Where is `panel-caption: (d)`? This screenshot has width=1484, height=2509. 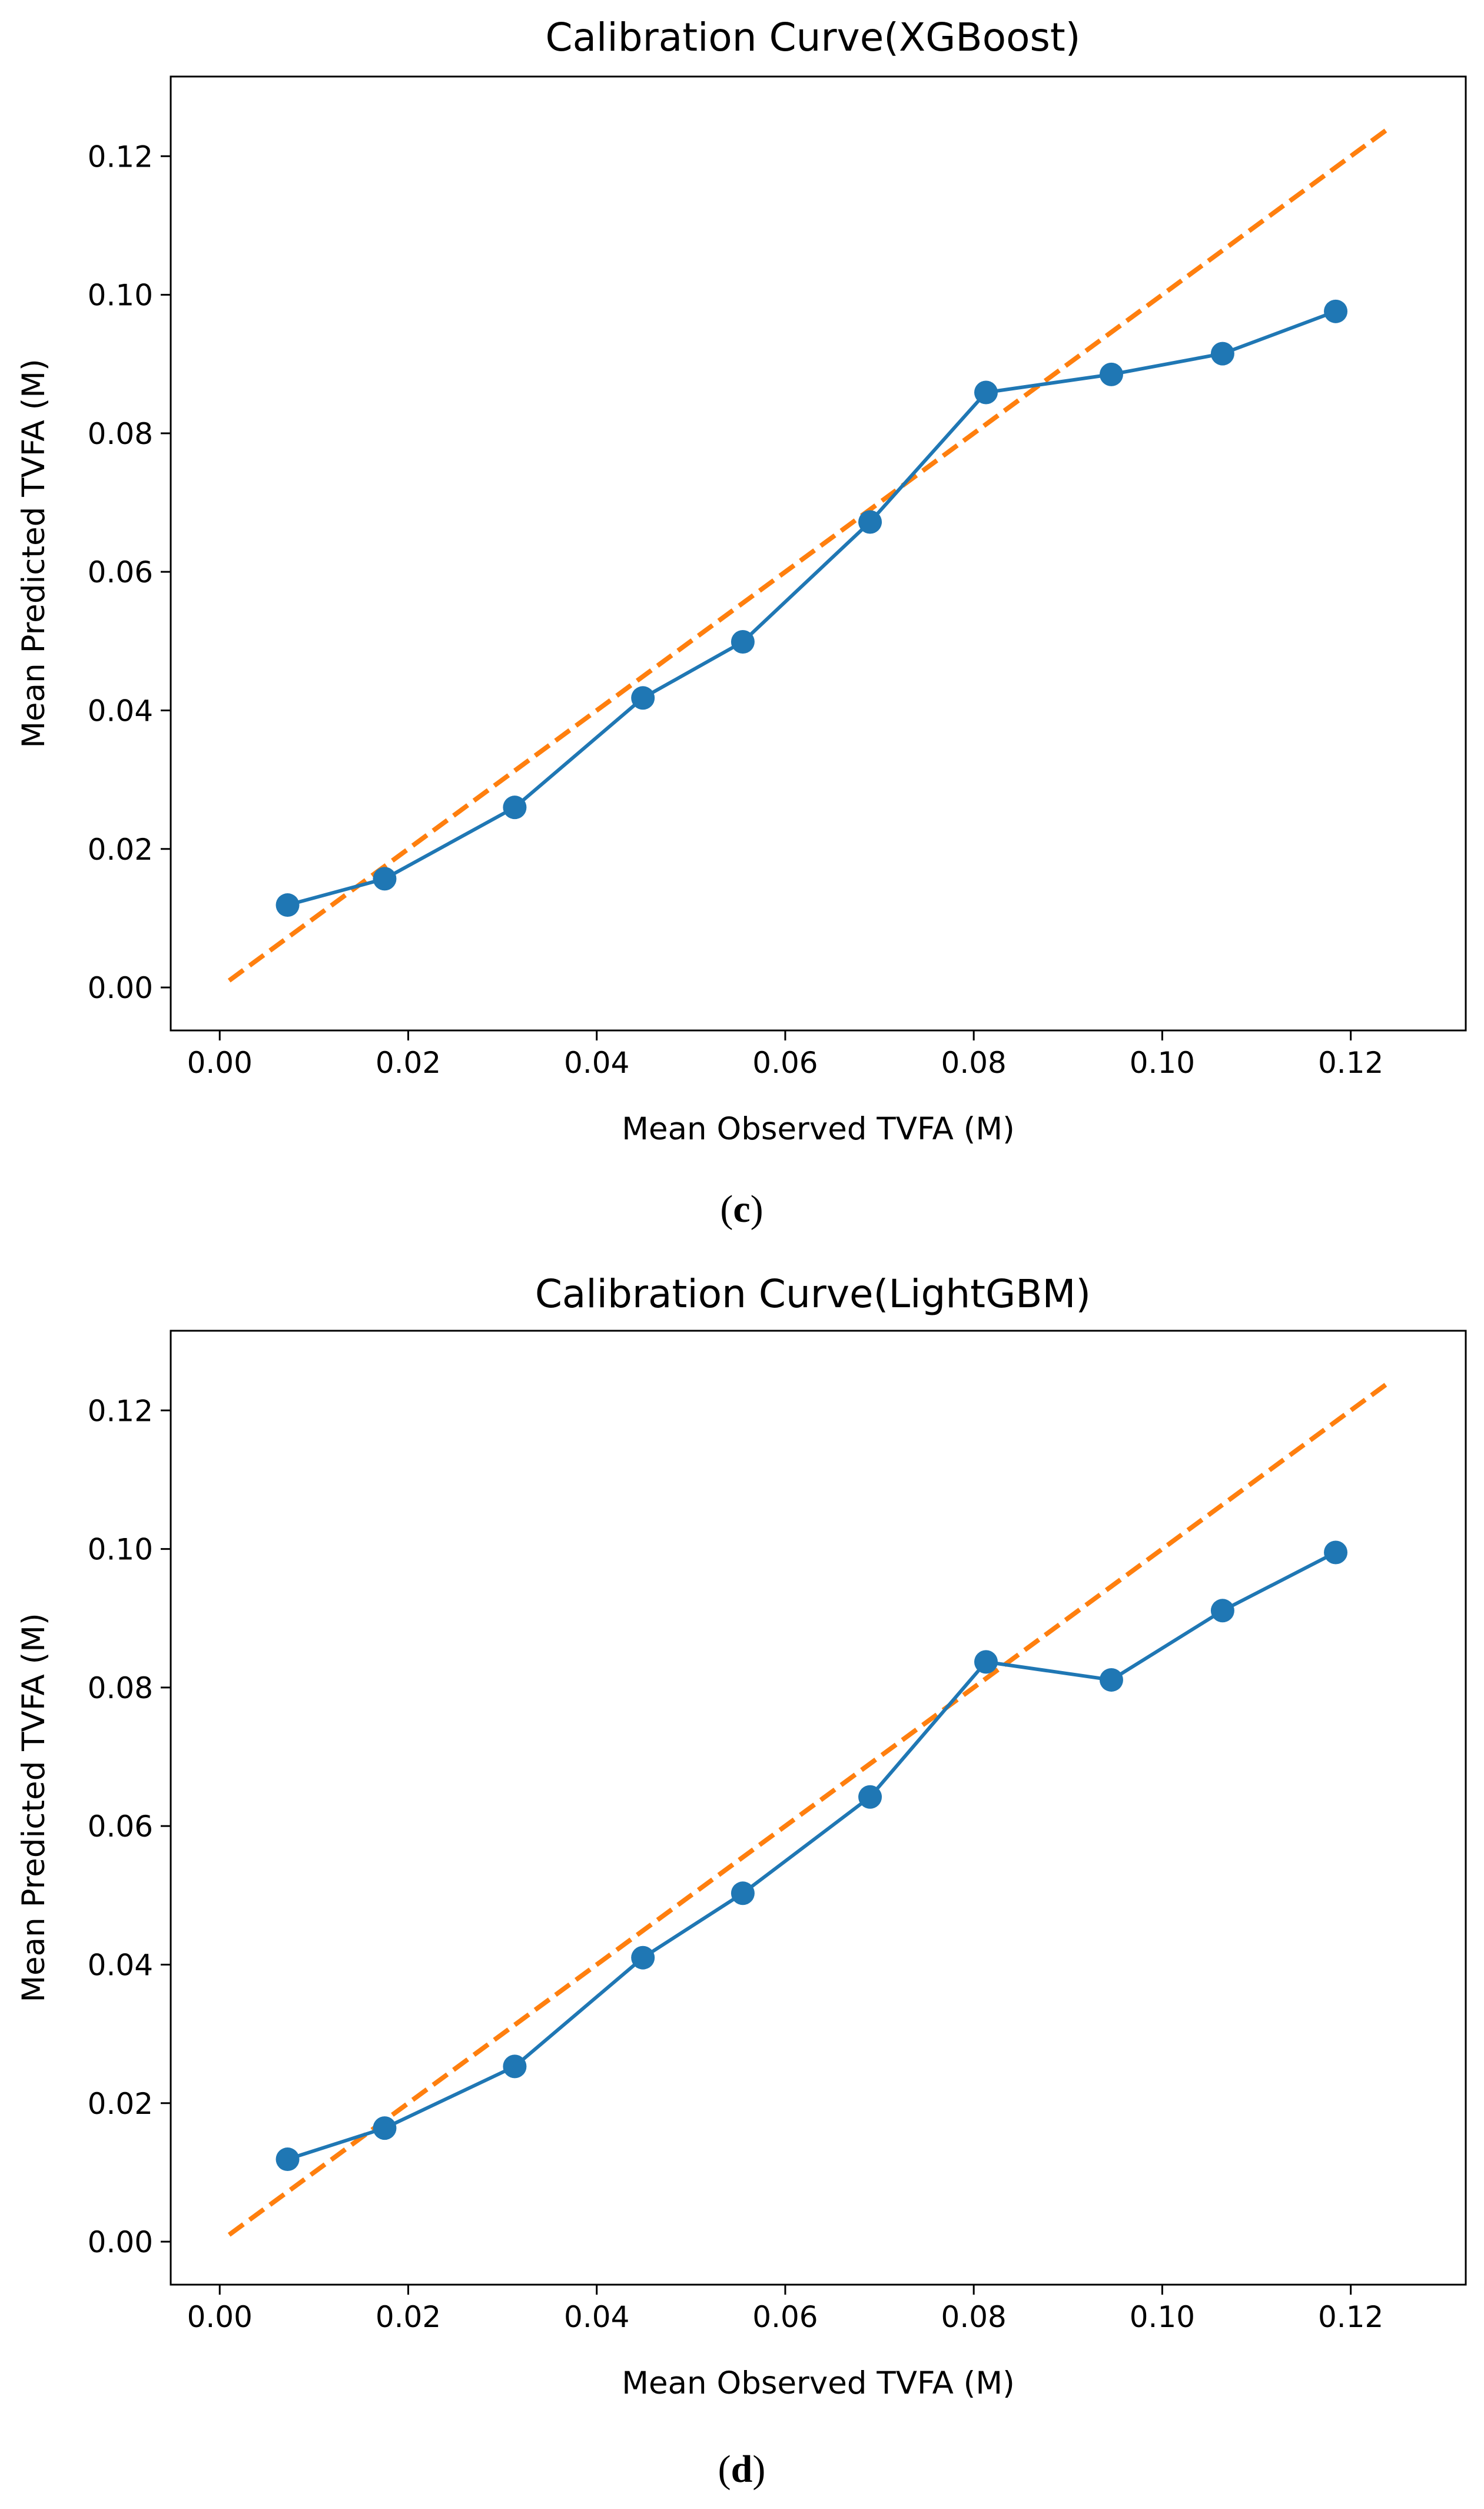 panel-caption: (d) is located at coordinates (742, 2469).